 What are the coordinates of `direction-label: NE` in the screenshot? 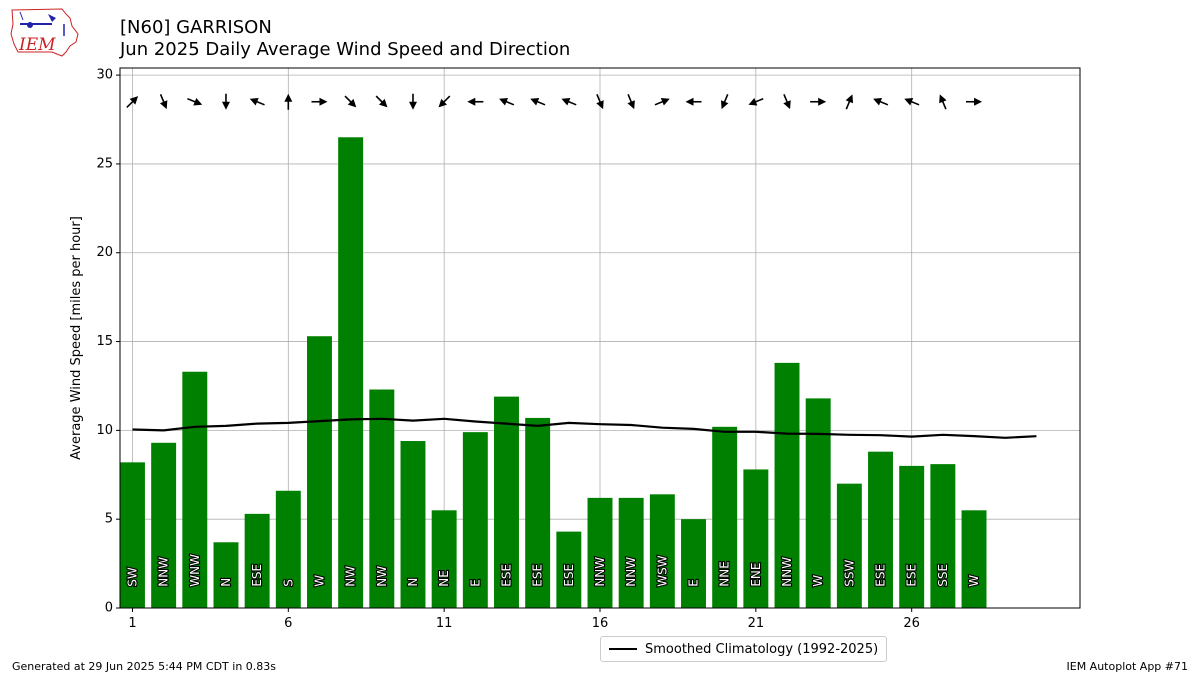 It's located at (444, 578).